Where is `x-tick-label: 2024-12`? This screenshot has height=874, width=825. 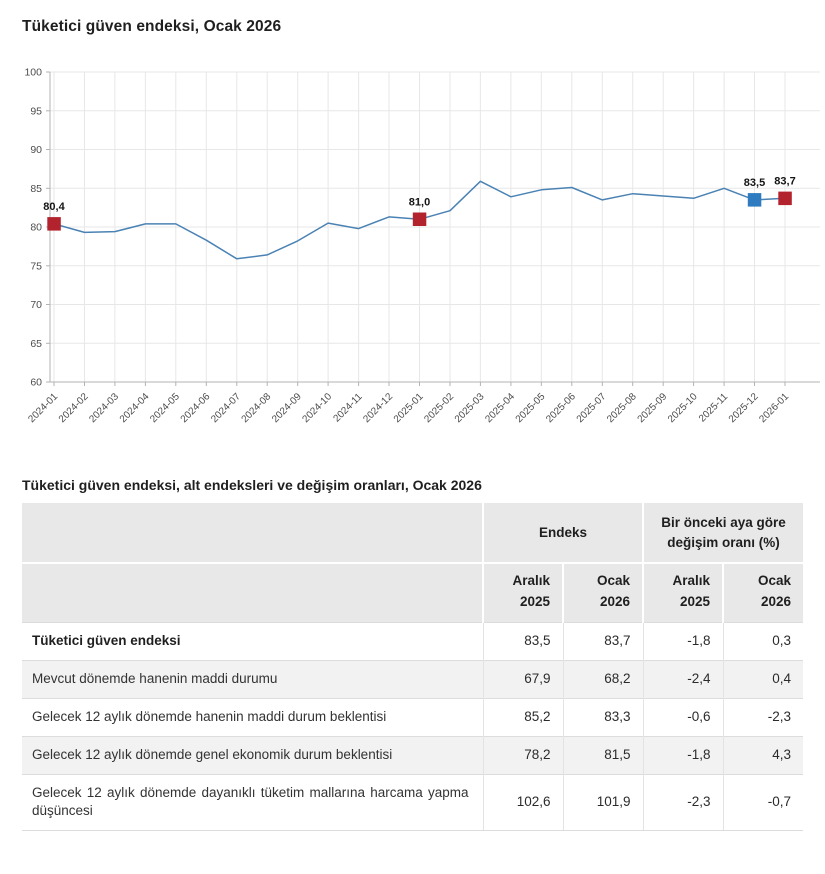 x-tick-label: 2024-12 is located at coordinates (378, 408).